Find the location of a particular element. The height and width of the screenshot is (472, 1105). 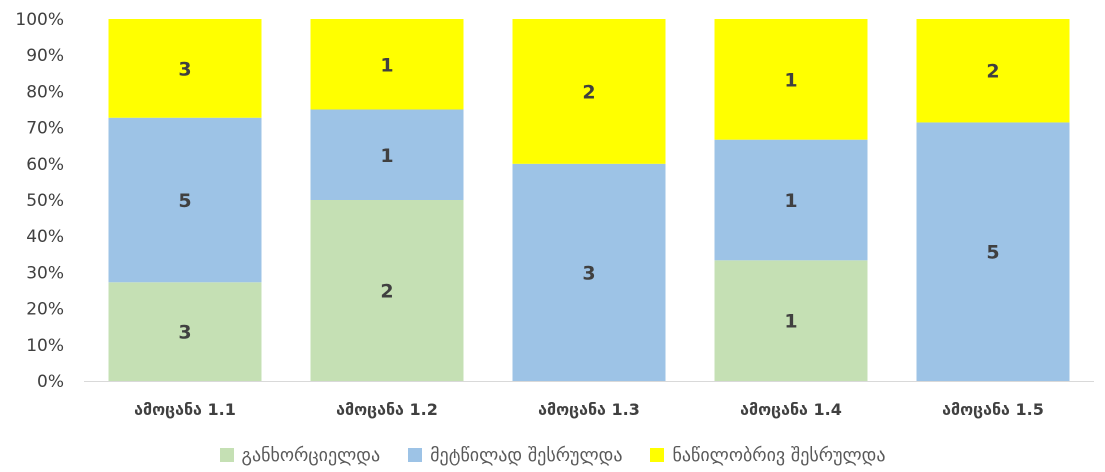

legend-label: მეტწილად შესრულდა is located at coordinates (526, 455).